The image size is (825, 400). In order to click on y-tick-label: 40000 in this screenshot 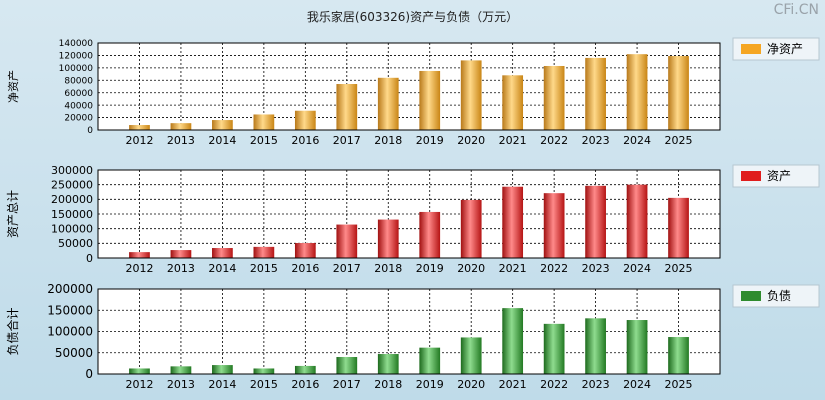, I will do `click(78, 106)`.